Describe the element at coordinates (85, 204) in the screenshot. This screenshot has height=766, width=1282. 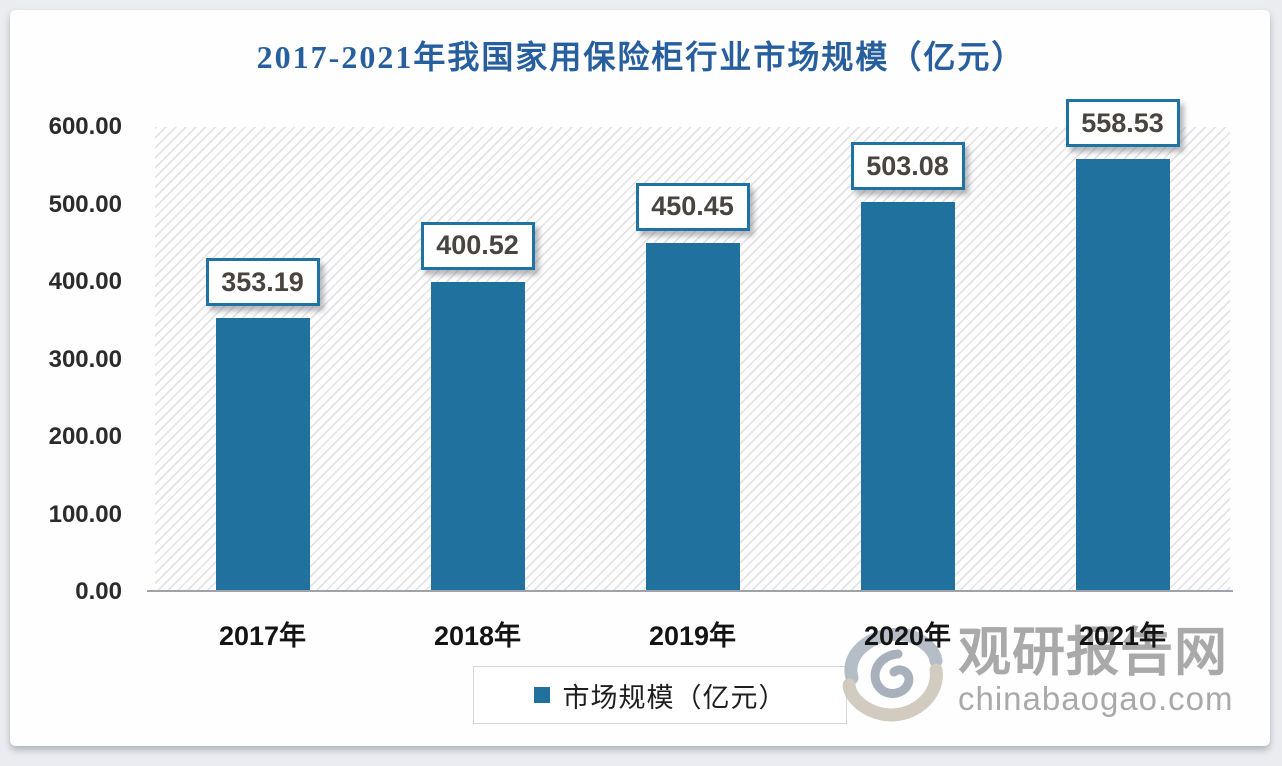
I see `y-tick-label: 500.00` at that location.